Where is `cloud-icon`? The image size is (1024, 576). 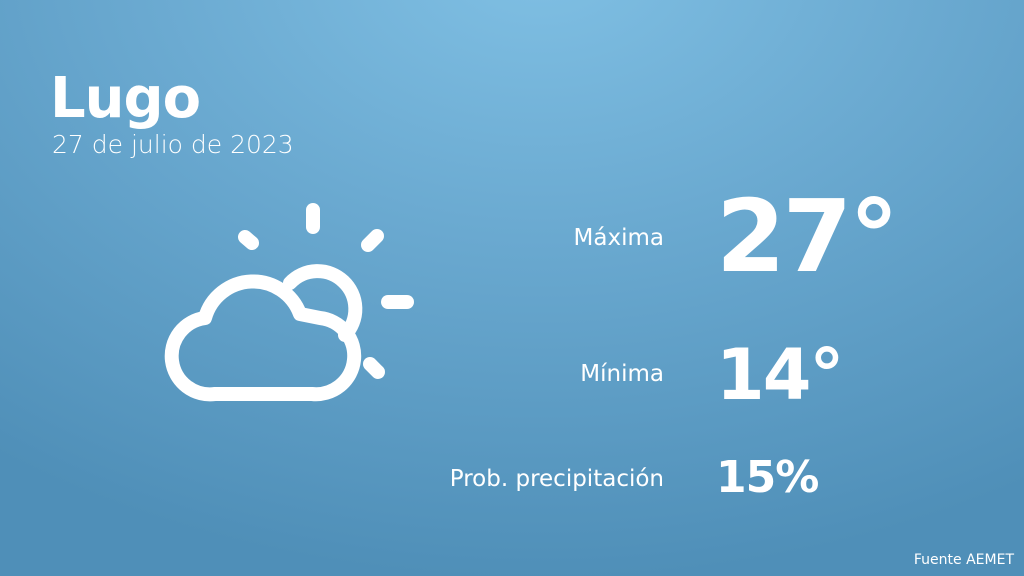
cloud-icon is located at coordinates (263, 338).